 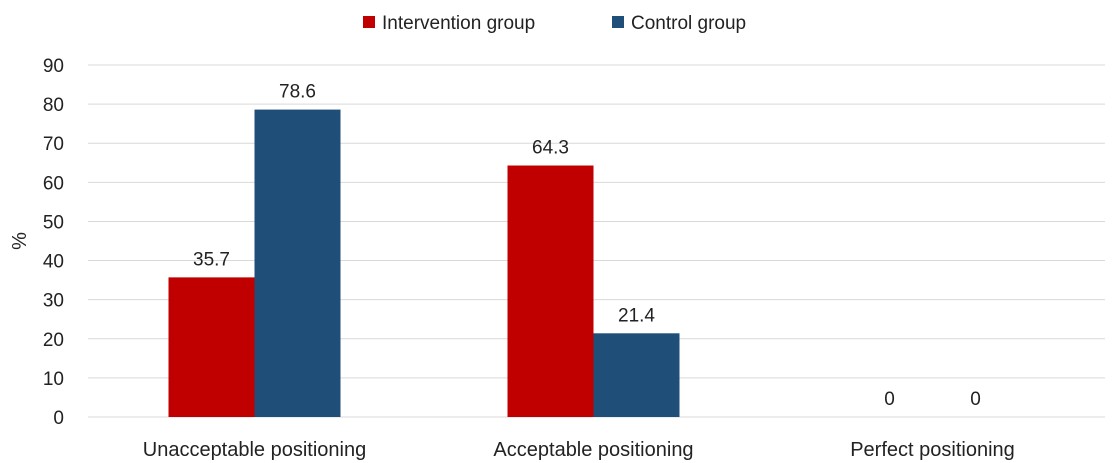 I want to click on legend-label: Intervention group, so click(x=458, y=23).